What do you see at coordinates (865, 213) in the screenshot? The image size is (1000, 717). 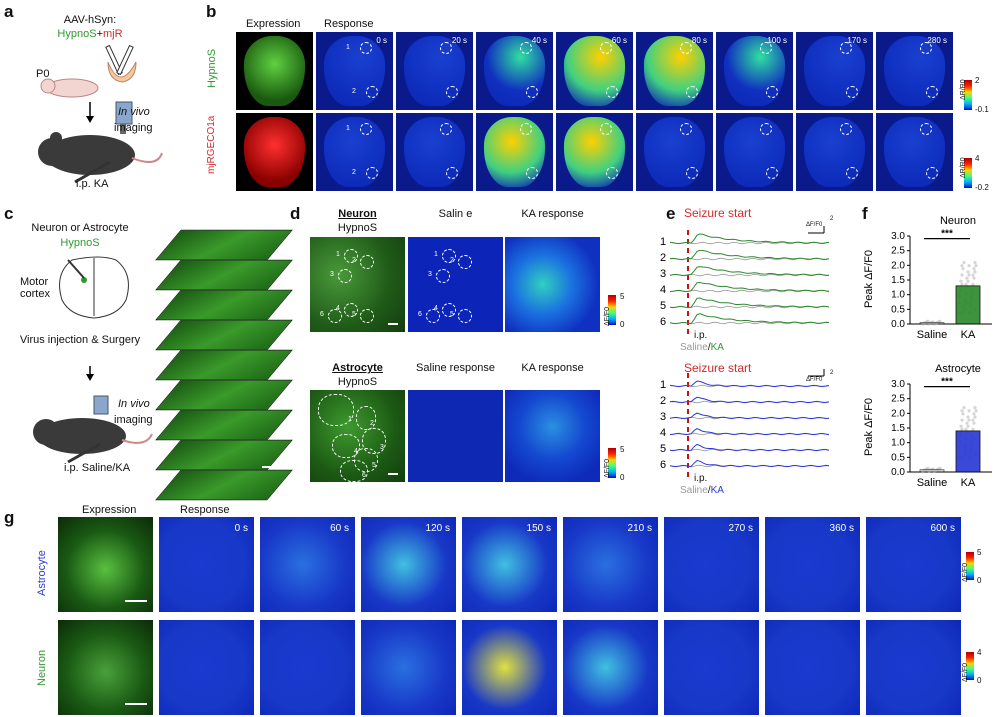 I see `panel-label-f: f` at bounding box center [865, 213].